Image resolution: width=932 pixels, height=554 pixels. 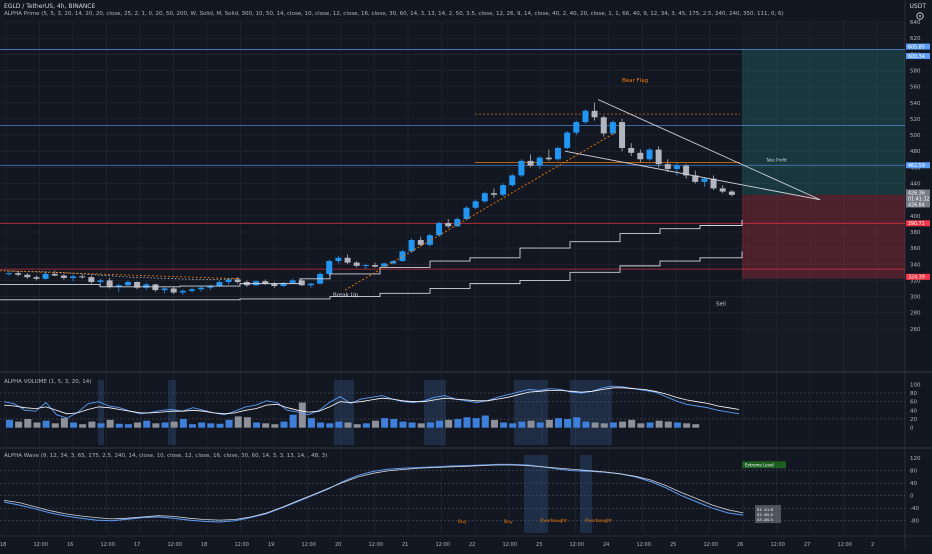 I want to click on level-info-box, so click(x=768, y=514).